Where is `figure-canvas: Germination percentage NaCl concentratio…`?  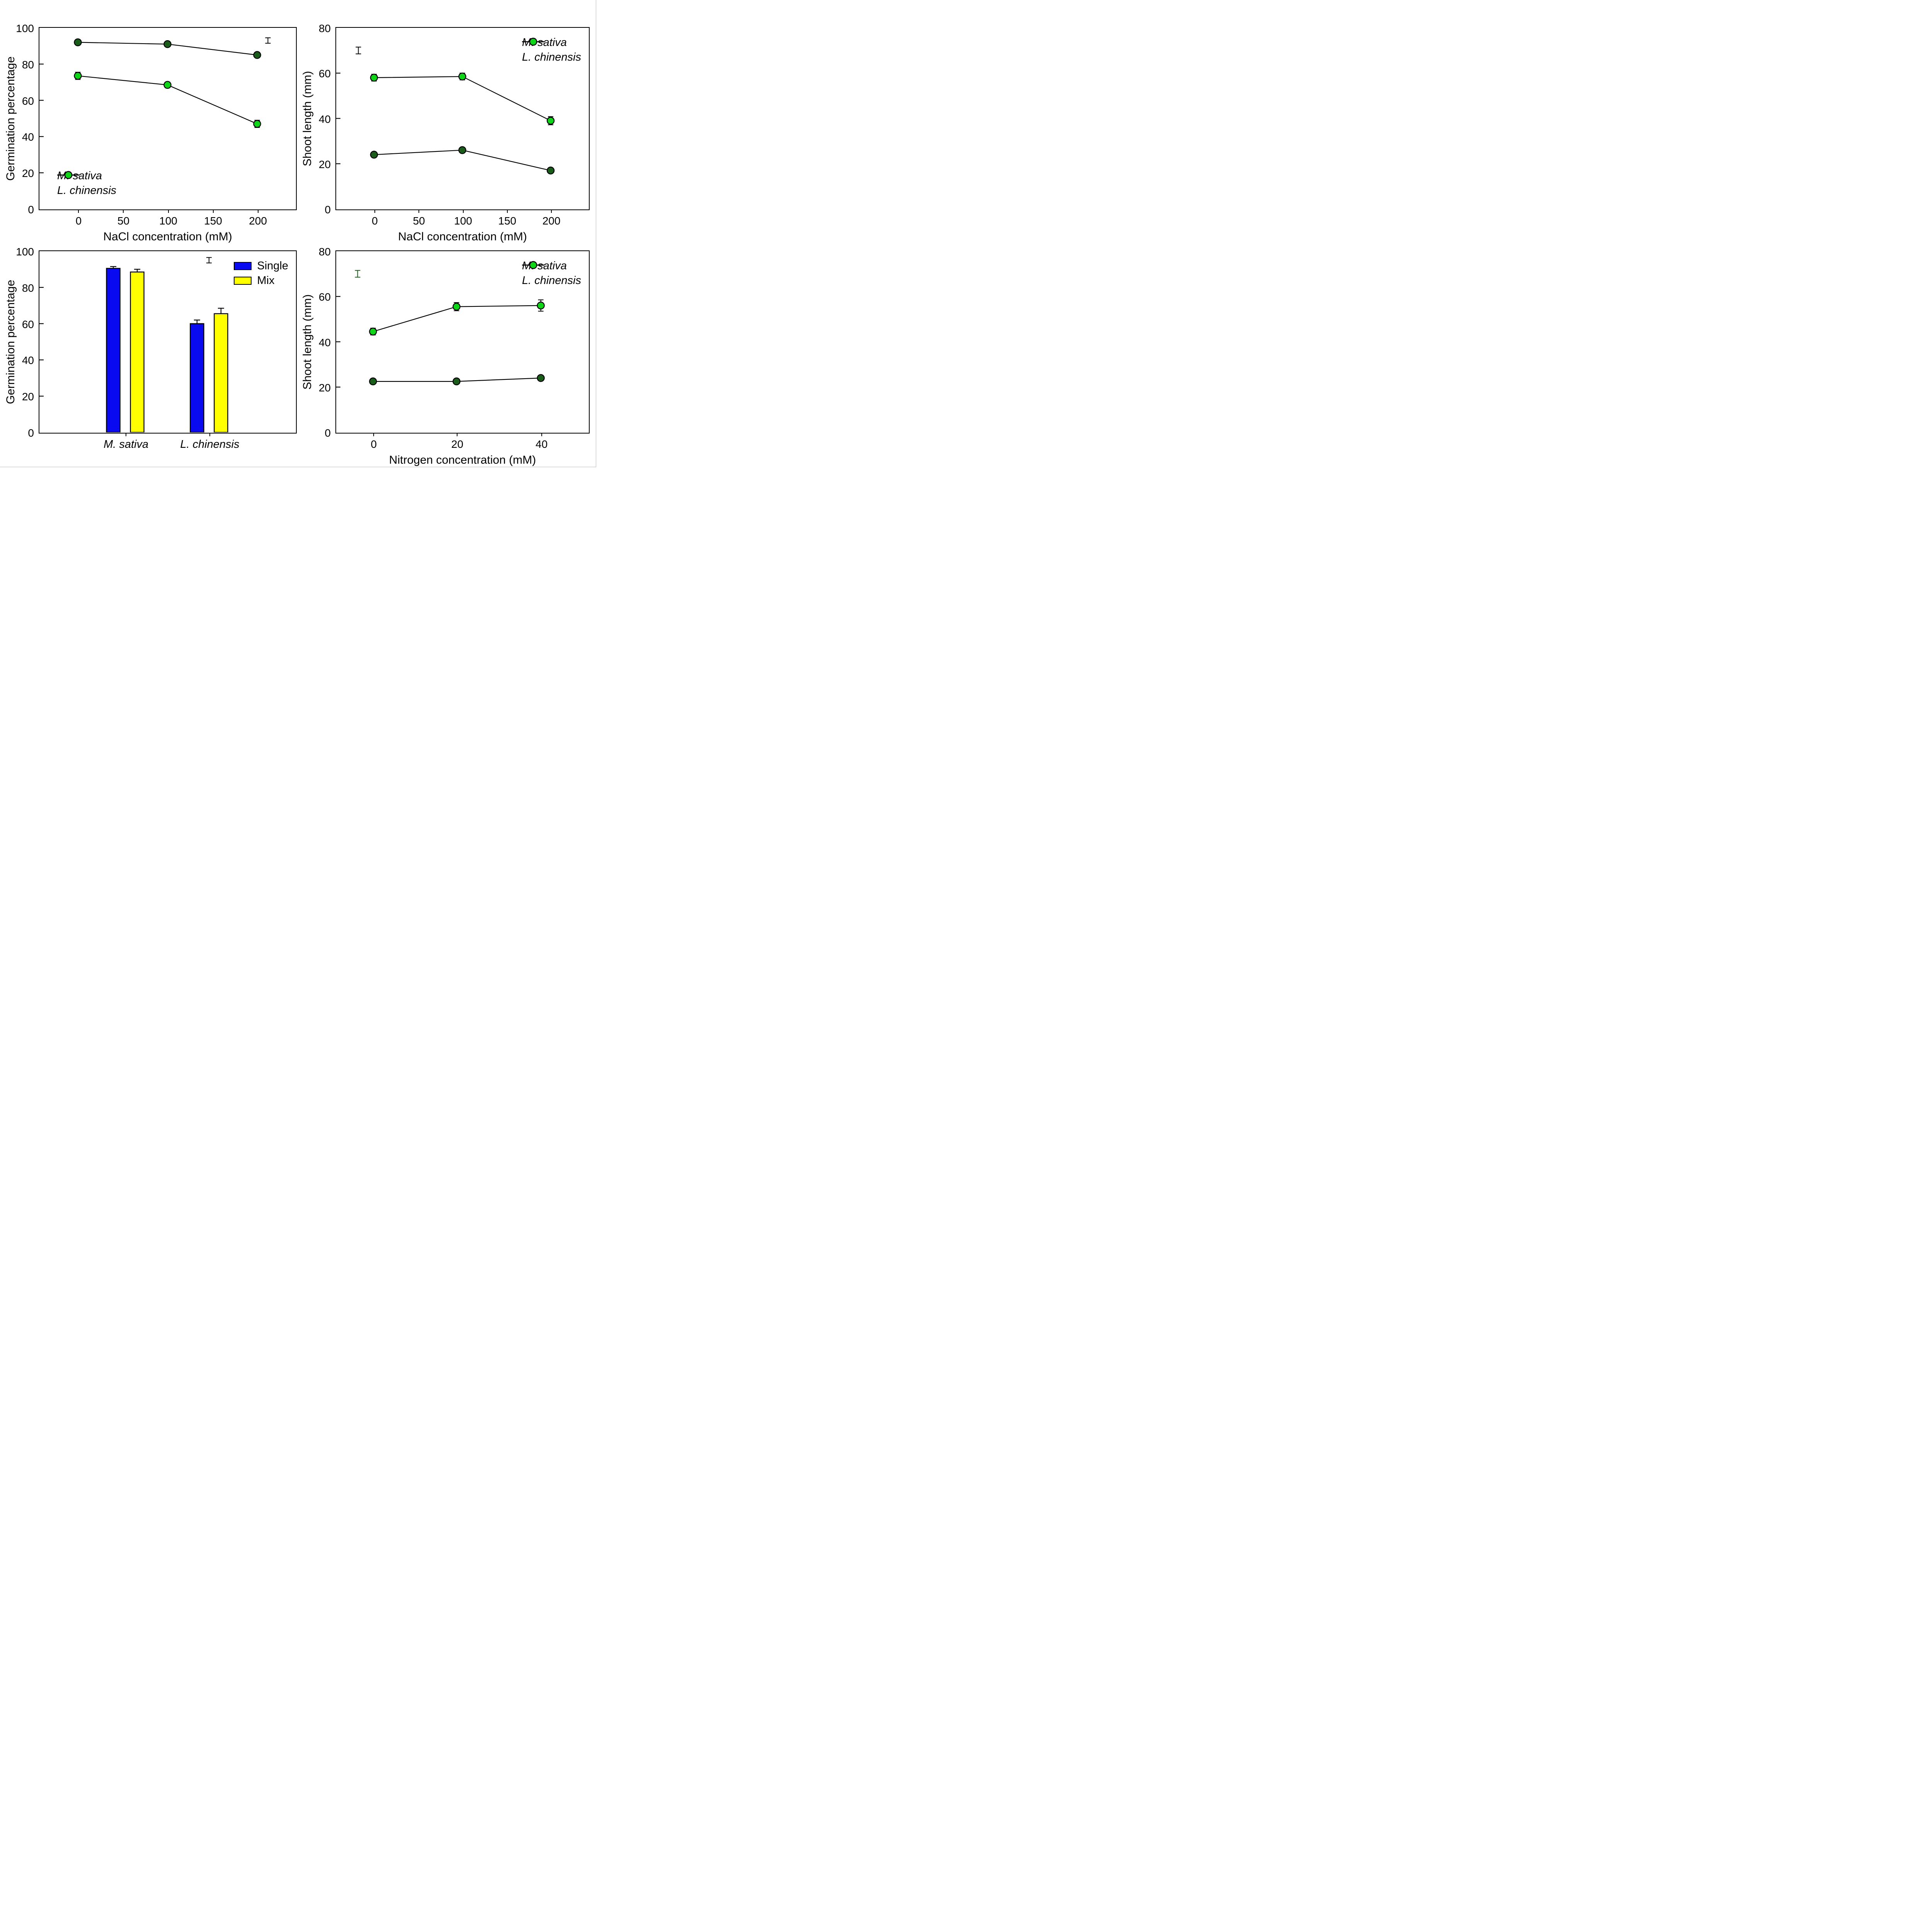 figure-canvas: Germination percentage NaCl concentratio… is located at coordinates (298, 234).